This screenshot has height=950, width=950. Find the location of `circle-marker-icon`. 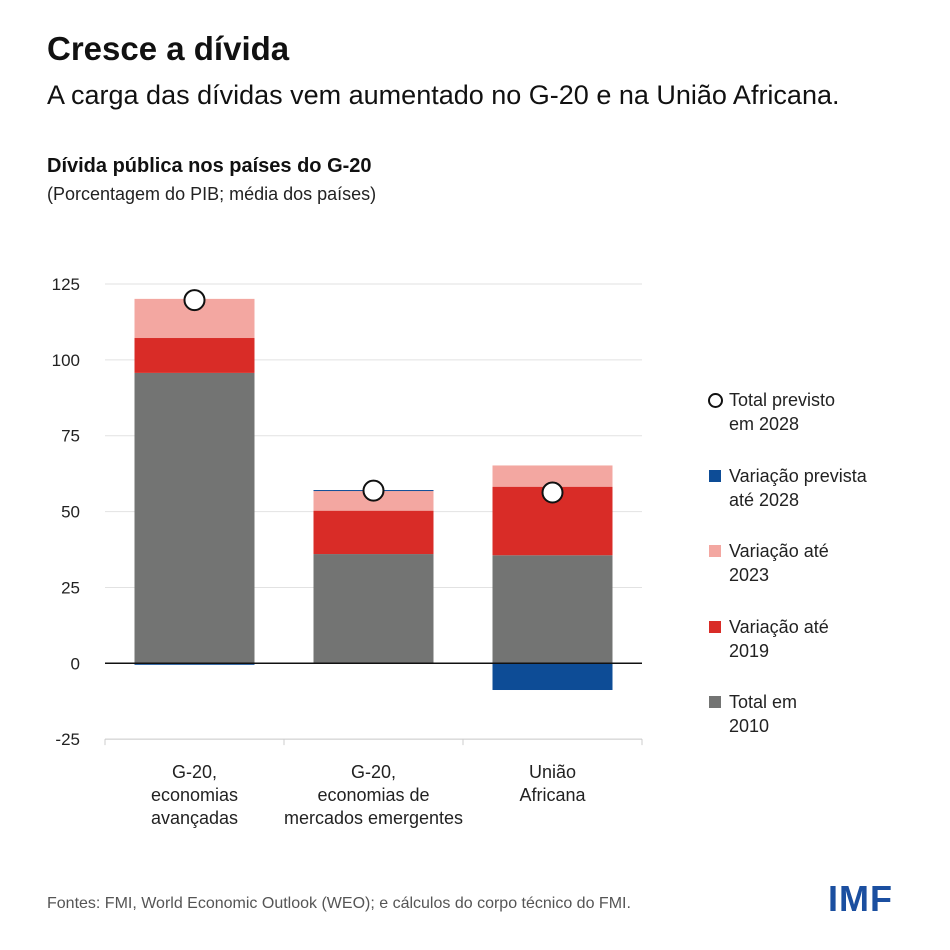

circle-marker-icon is located at coordinates (715, 400).